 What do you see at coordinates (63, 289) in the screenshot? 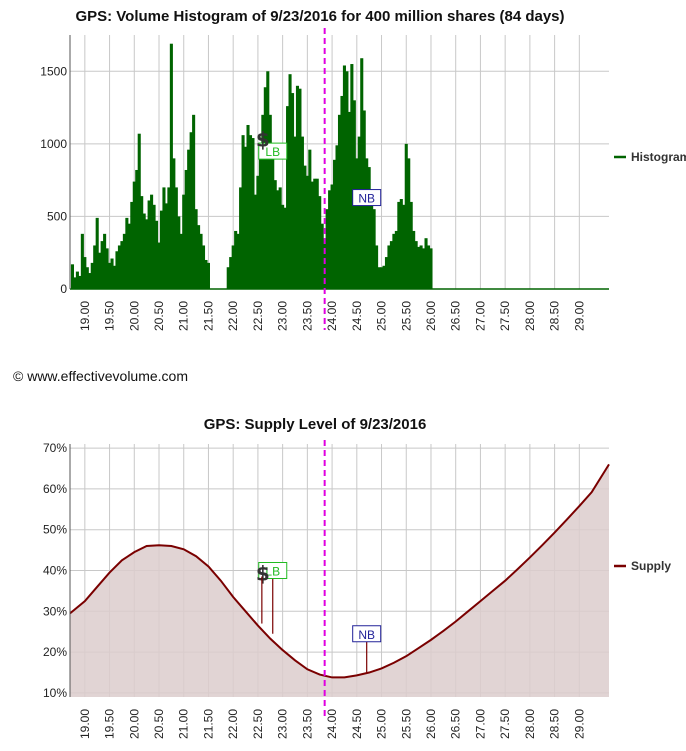
I see `y-tick-label: 0` at bounding box center [63, 289].